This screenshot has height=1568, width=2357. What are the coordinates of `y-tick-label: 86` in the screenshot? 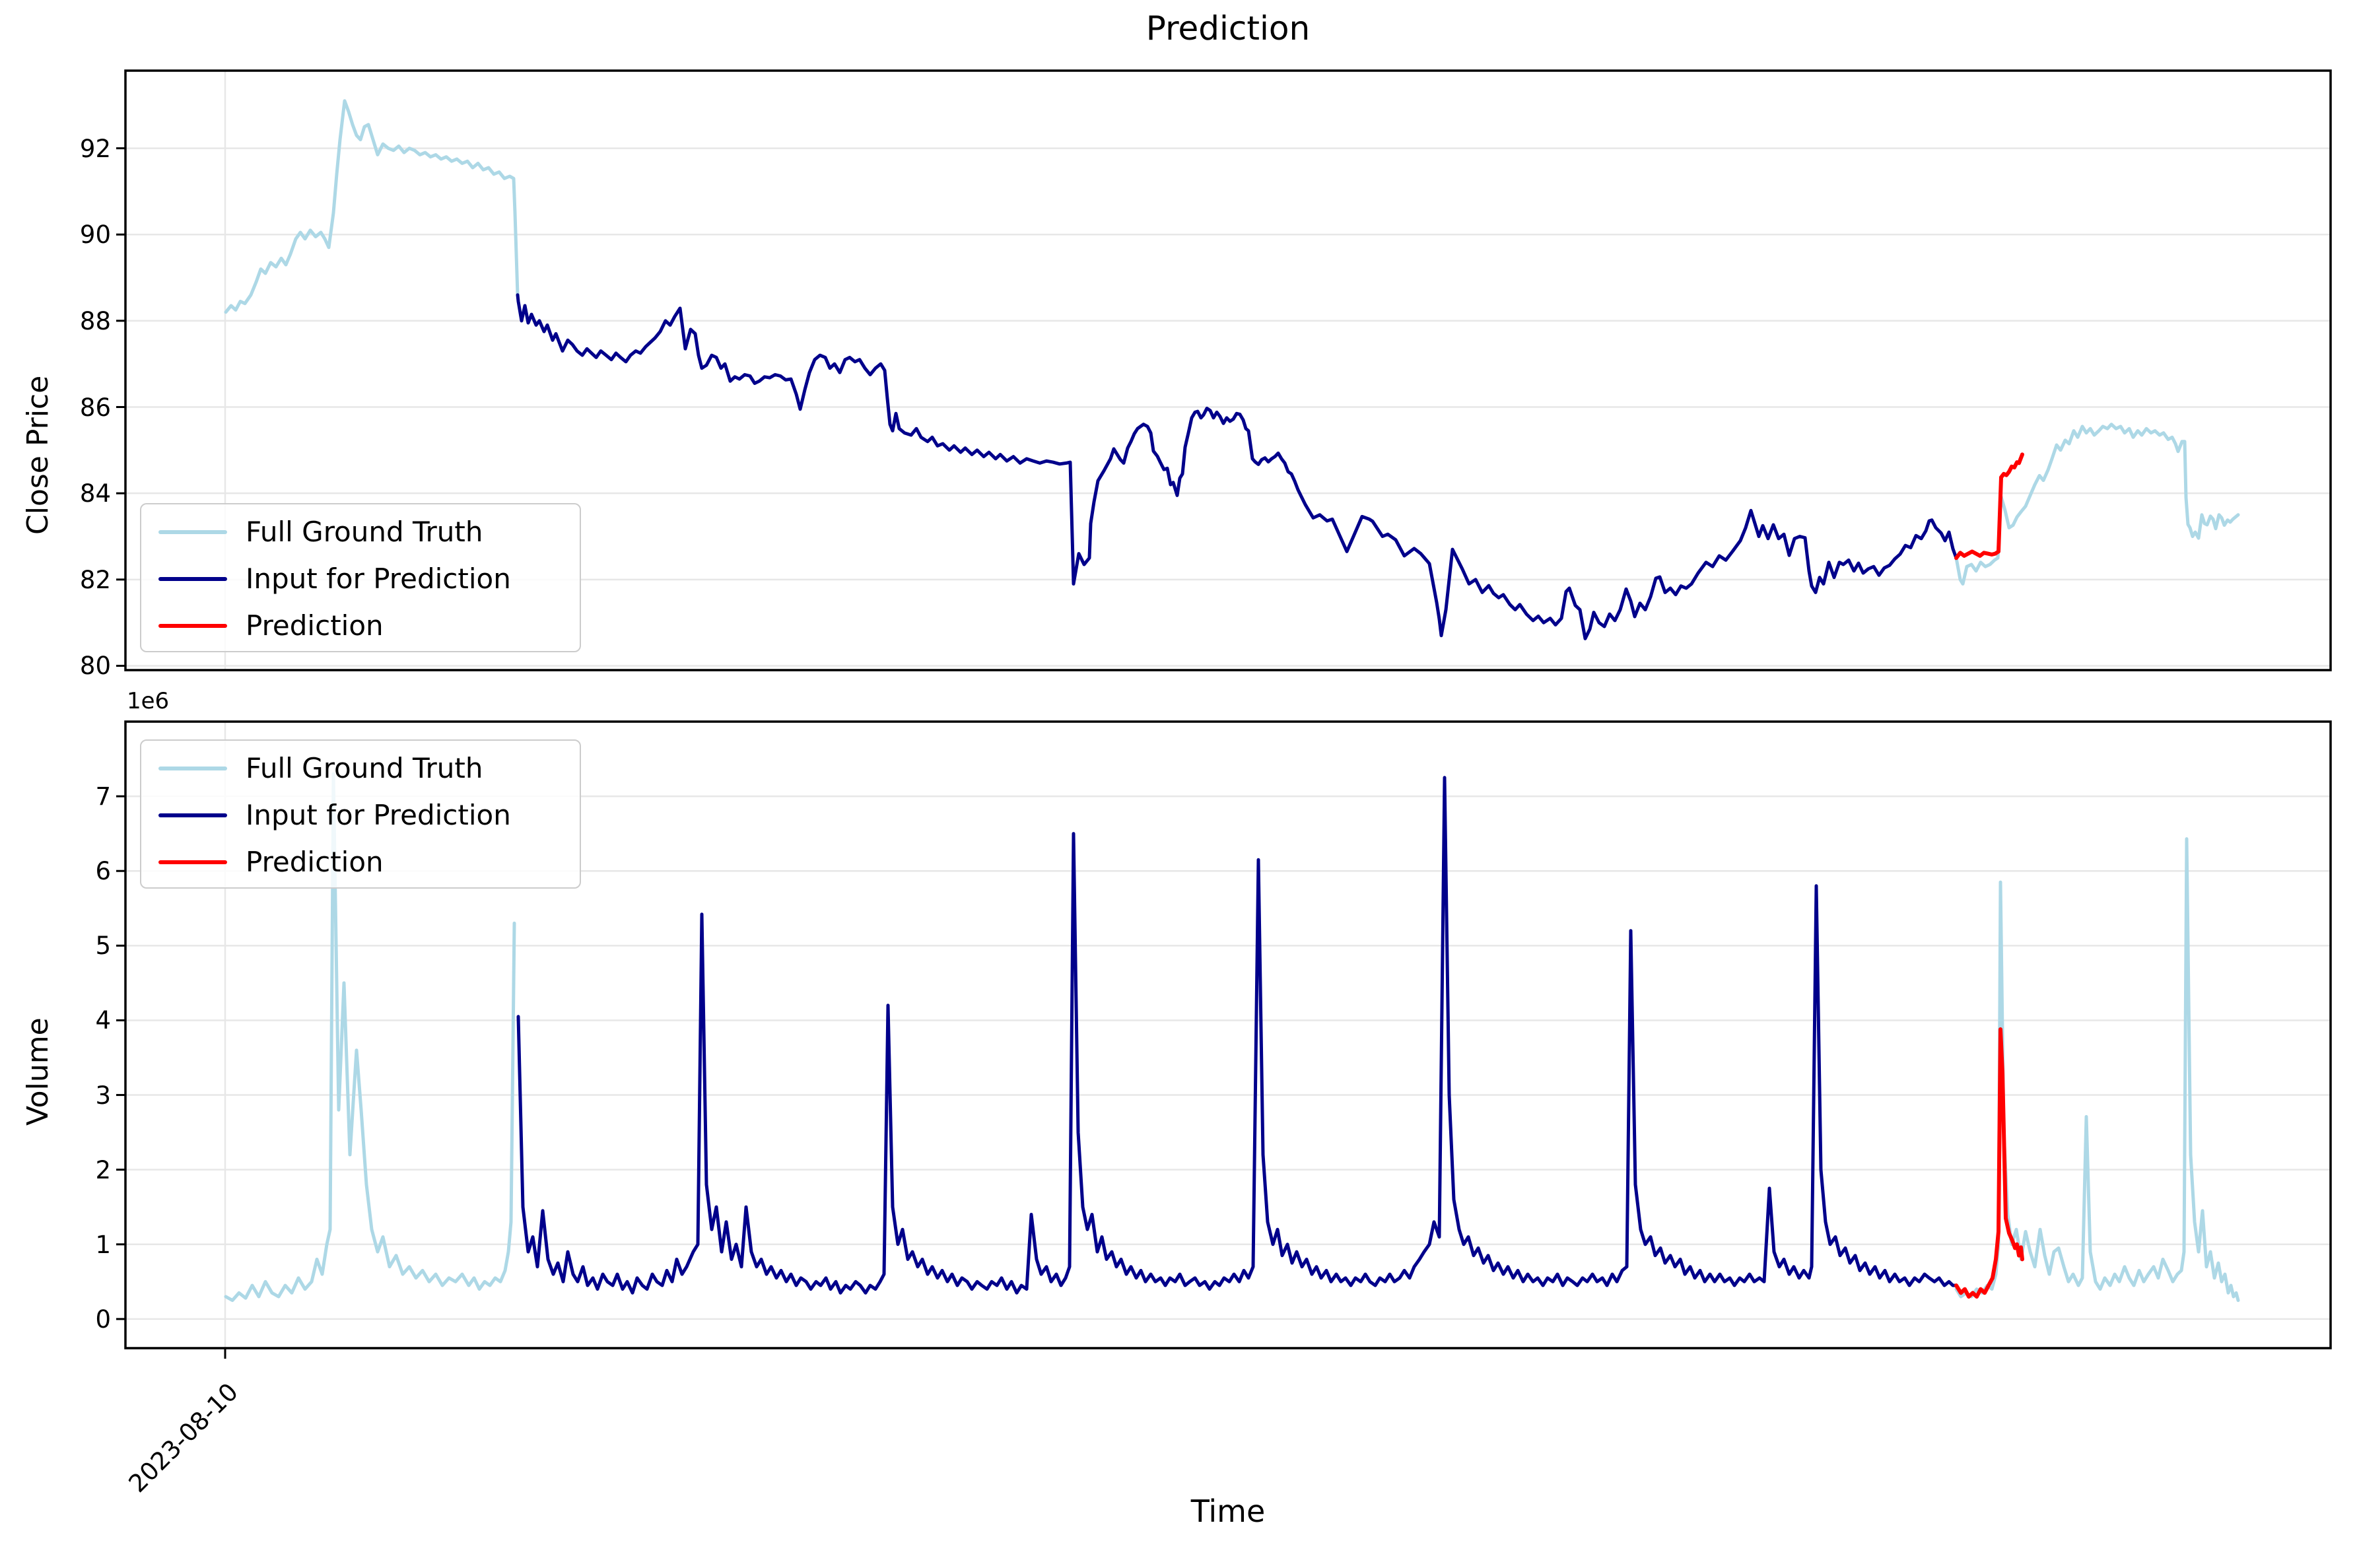 It's located at (95, 407).